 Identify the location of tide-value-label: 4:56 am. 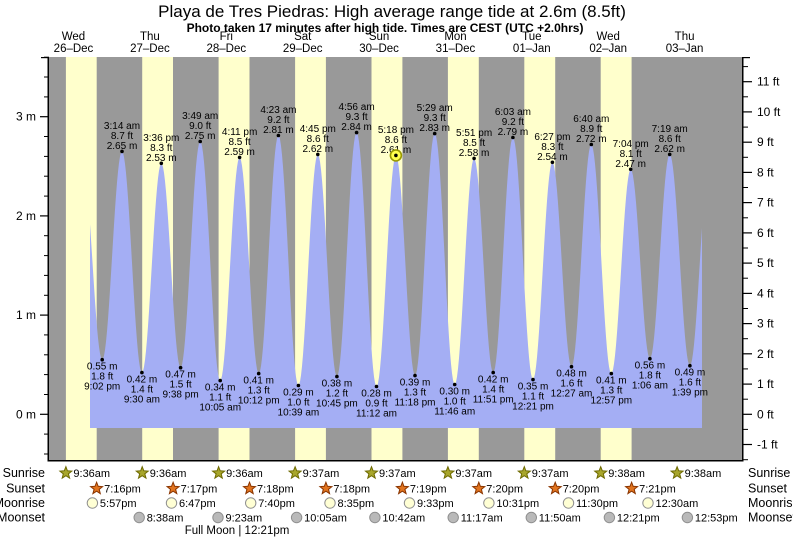
(357, 107).